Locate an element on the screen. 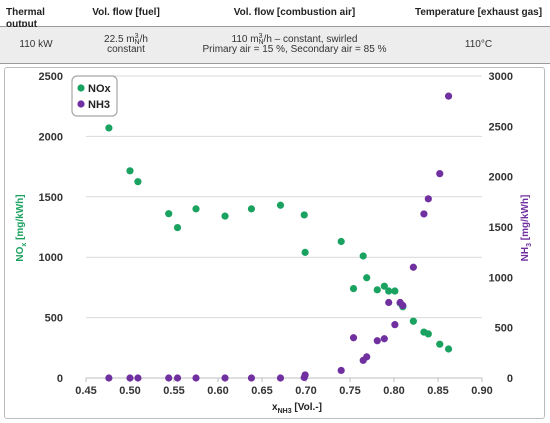 This screenshot has height=423, width=550. header-fuel-flow: Vol. flow [fuel] is located at coordinates (126, 12).